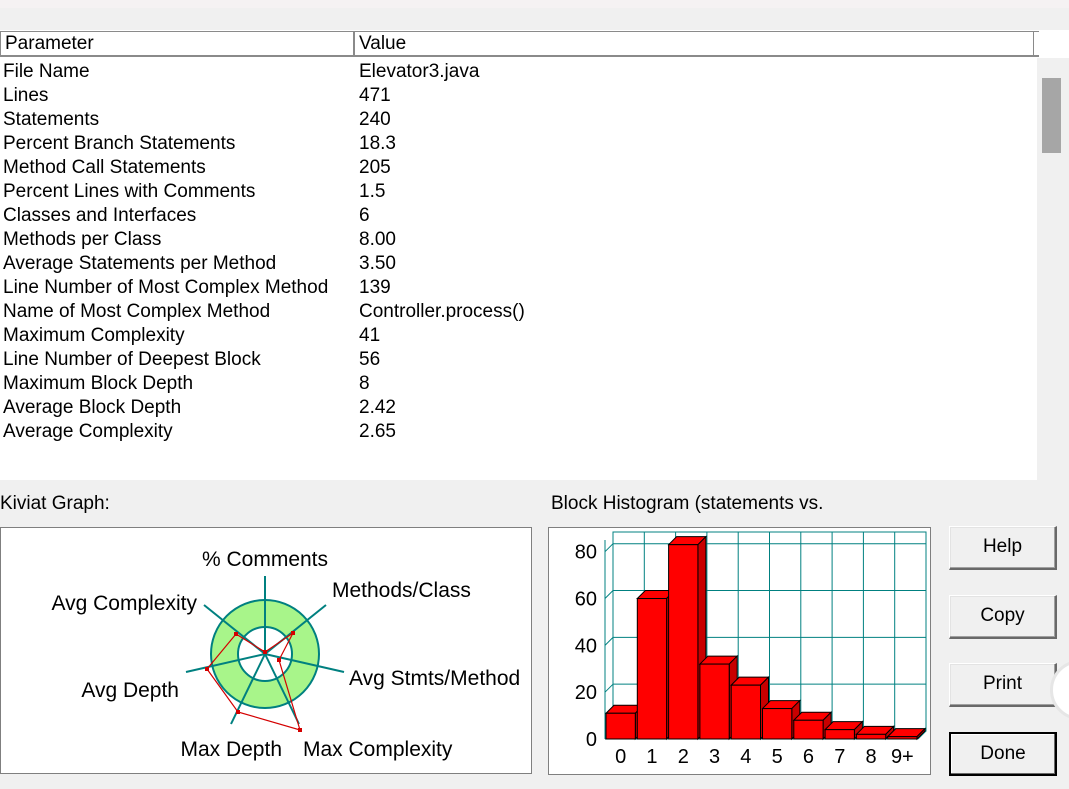 The width and height of the screenshot is (1069, 789). What do you see at coordinates (1003, 685) in the screenshot?
I see `print-button: Print` at bounding box center [1003, 685].